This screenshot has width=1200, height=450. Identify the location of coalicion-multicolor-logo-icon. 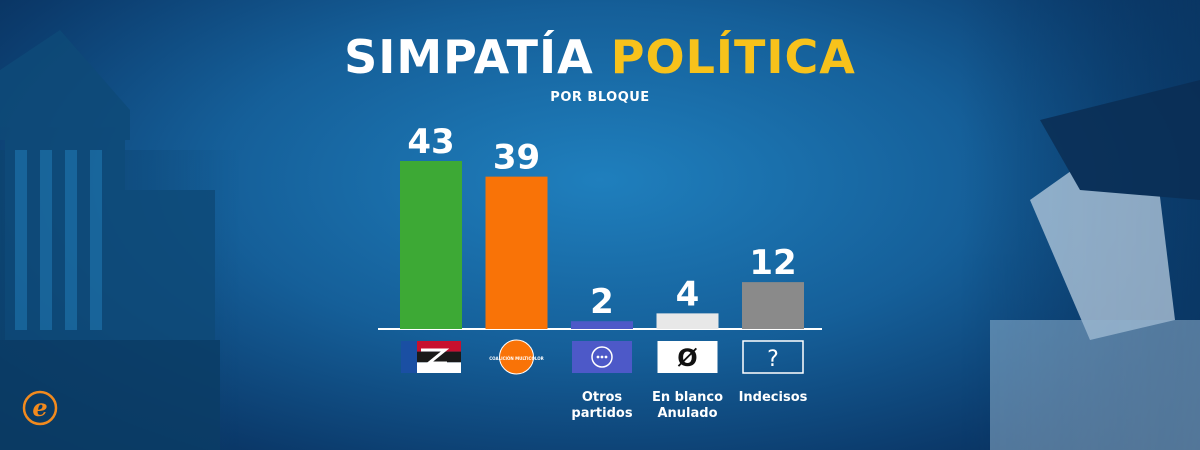
(516, 357).